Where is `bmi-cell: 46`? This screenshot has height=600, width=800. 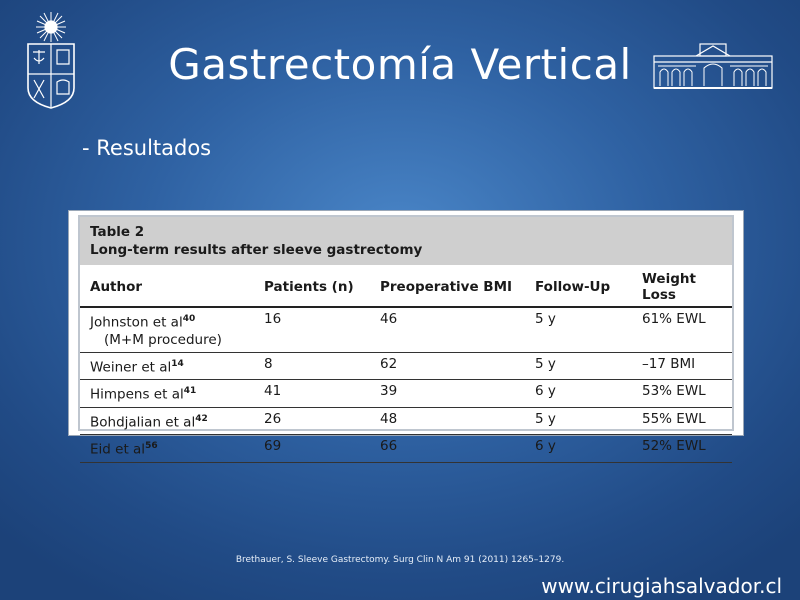
bmi-cell: 46 is located at coordinates (447, 330).